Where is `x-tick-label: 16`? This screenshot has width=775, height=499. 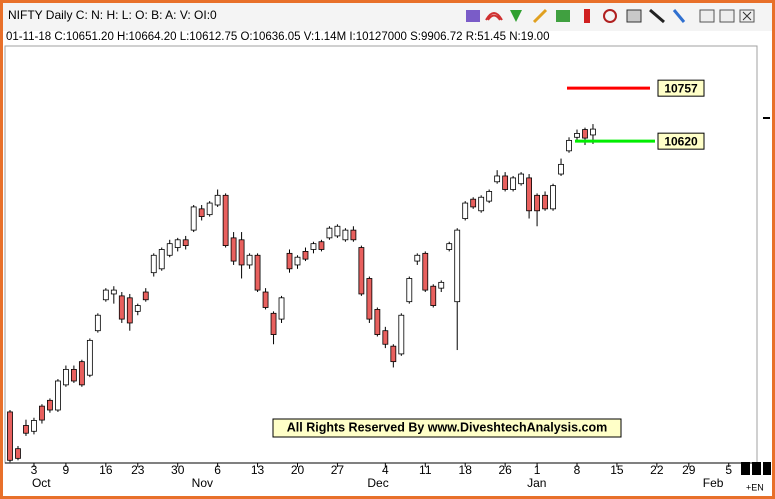
x-tick-label: 16 is located at coordinates (106, 470).